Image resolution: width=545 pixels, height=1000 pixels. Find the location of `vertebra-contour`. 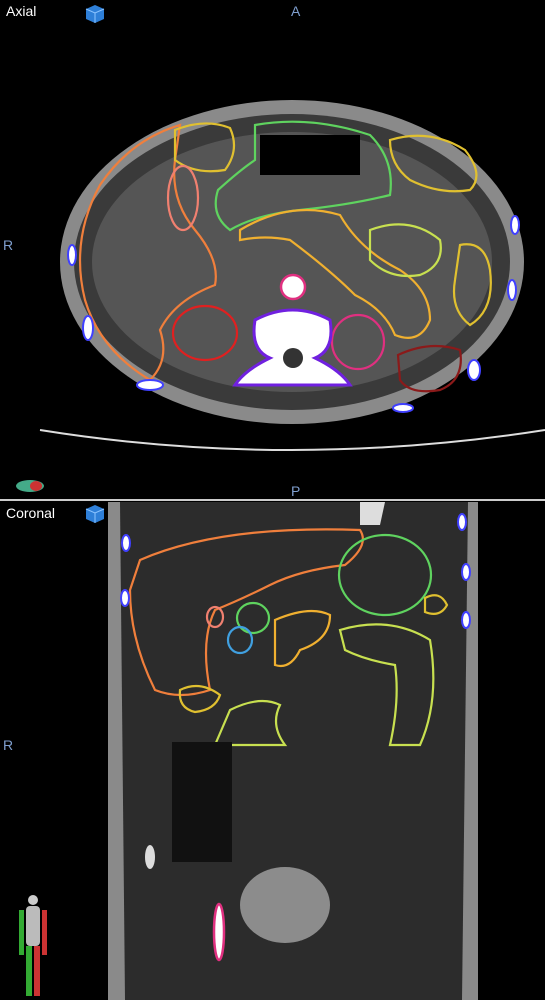

vertebra-contour is located at coordinates (292, 347).